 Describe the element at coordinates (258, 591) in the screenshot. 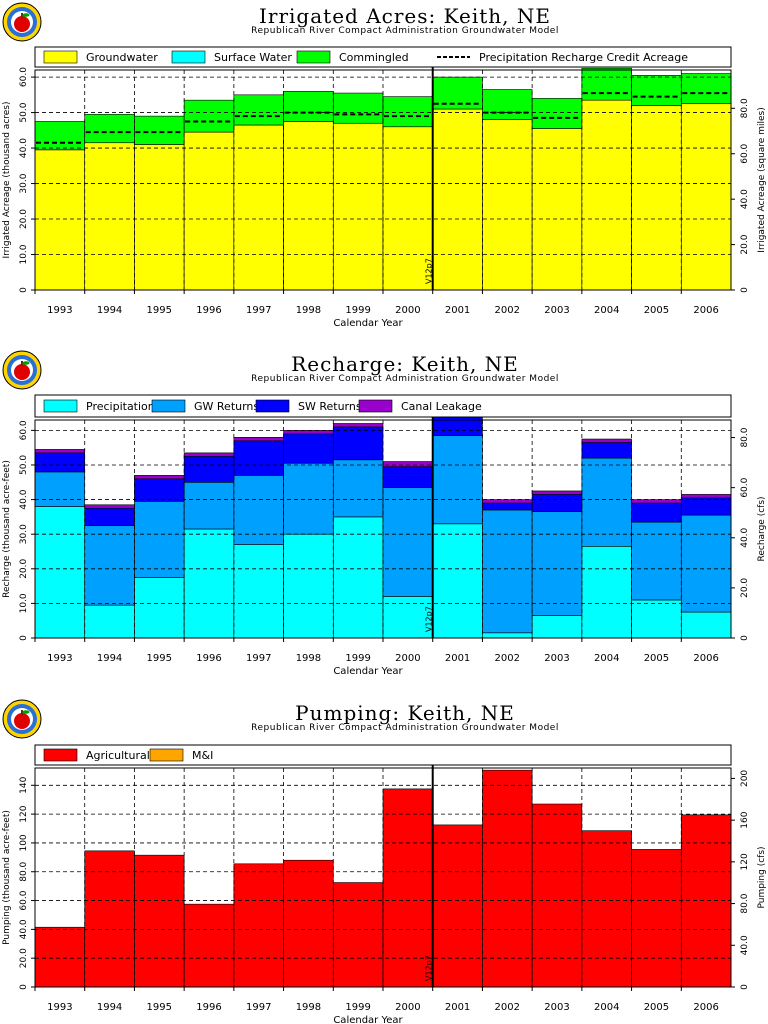

I see `bar-precipitation-1997` at that location.